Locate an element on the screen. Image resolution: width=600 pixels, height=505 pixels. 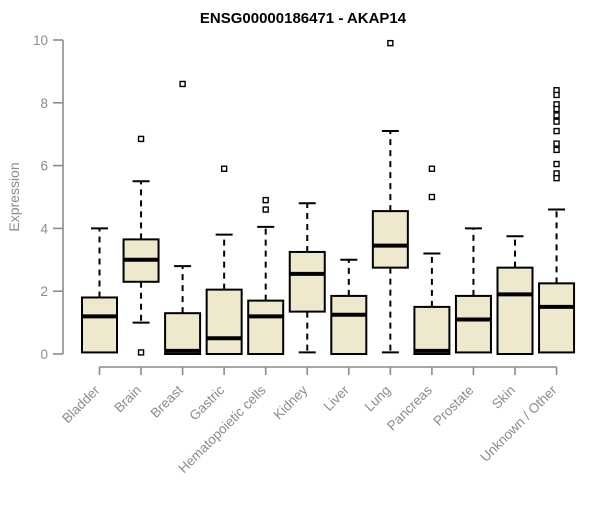
box-skin is located at coordinates (515, 295).